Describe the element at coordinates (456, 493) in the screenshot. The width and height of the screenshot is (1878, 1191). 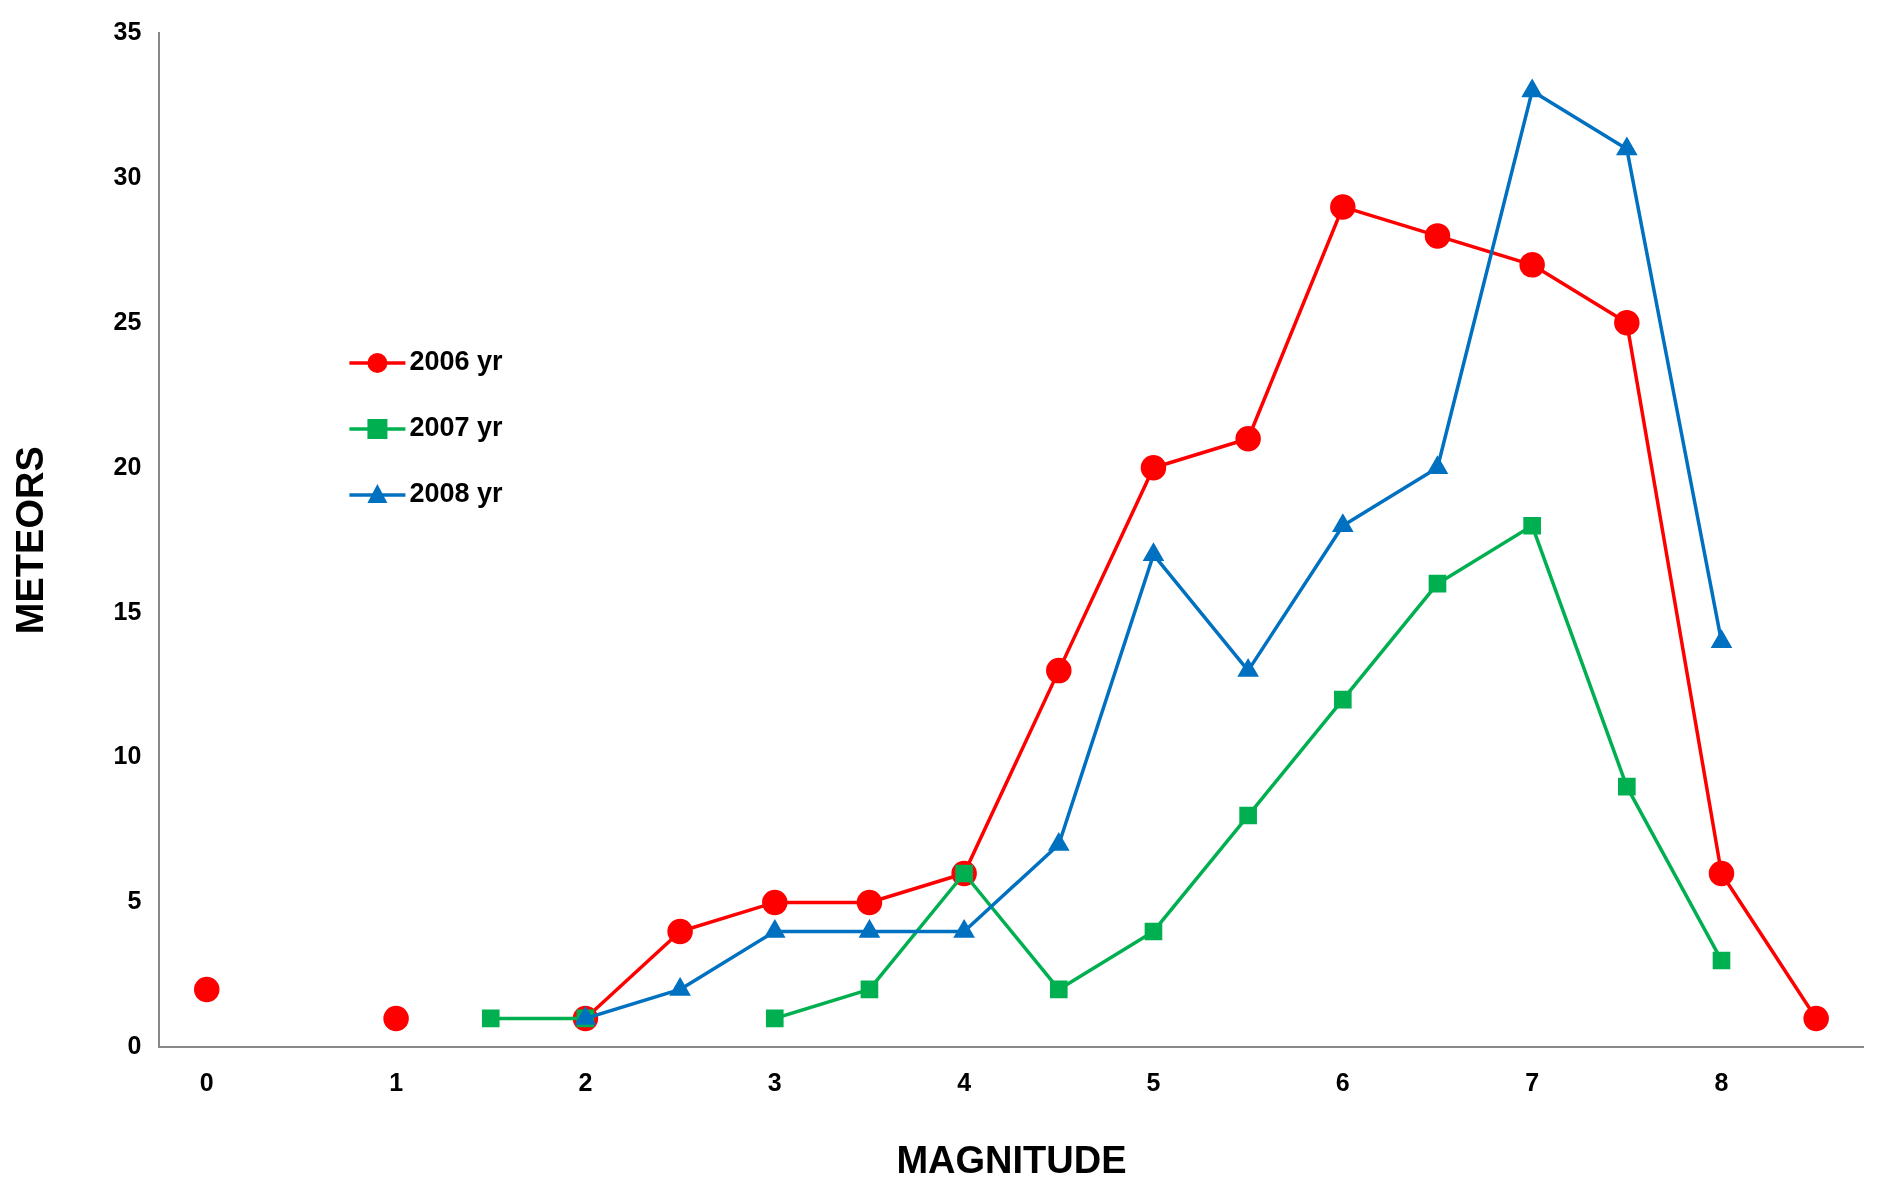
I see `legend-label: 2008 yr` at that location.